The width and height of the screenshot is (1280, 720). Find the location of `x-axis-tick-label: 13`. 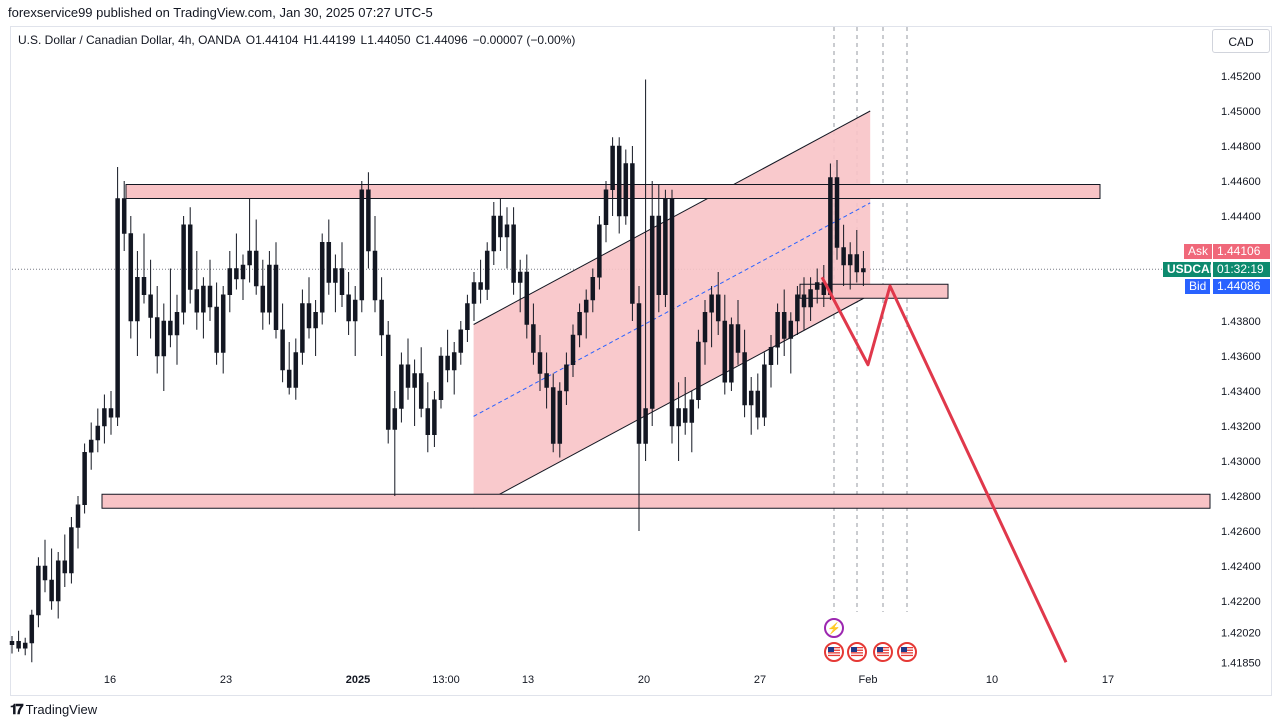

x-axis-tick-label: 13 is located at coordinates (528, 680).